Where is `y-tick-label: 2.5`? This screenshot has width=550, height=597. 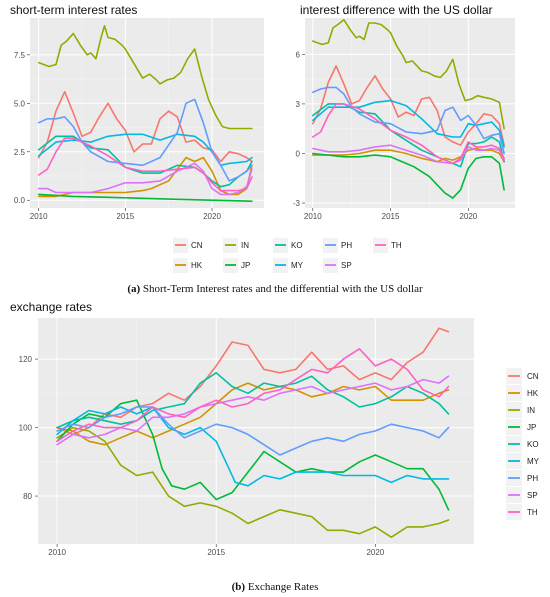 y-tick-label: 2.5 is located at coordinates (20, 152).